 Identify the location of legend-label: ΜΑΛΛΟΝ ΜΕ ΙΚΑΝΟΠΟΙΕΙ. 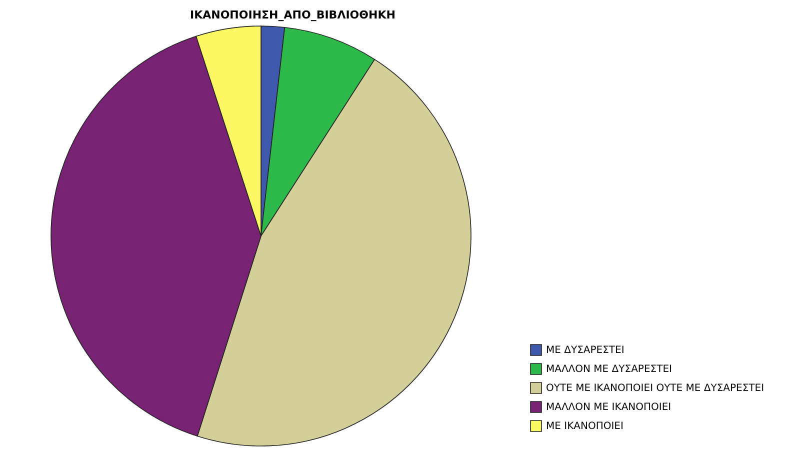
(609, 407).